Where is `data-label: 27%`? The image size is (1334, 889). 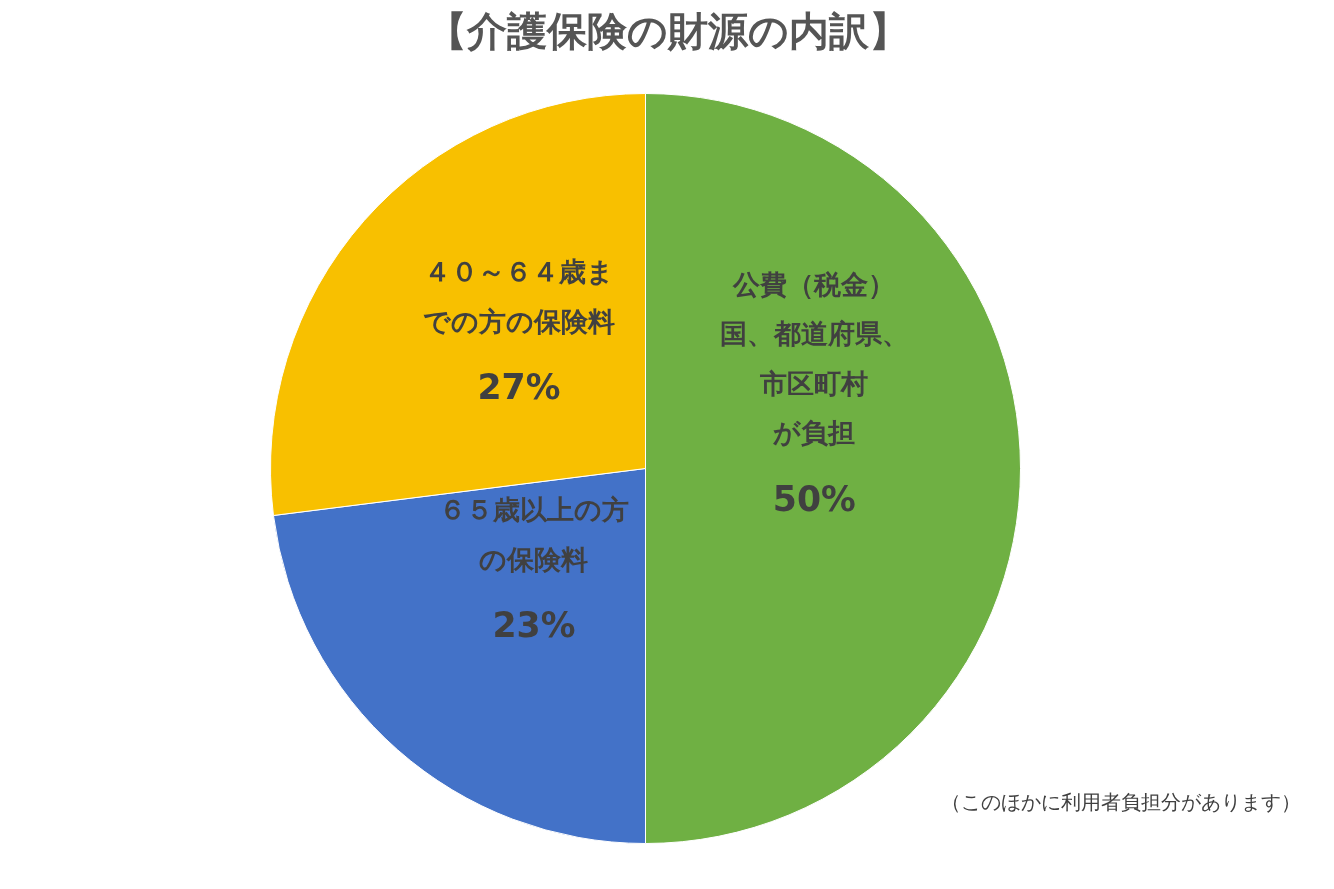 data-label: 27% is located at coordinates (519, 386).